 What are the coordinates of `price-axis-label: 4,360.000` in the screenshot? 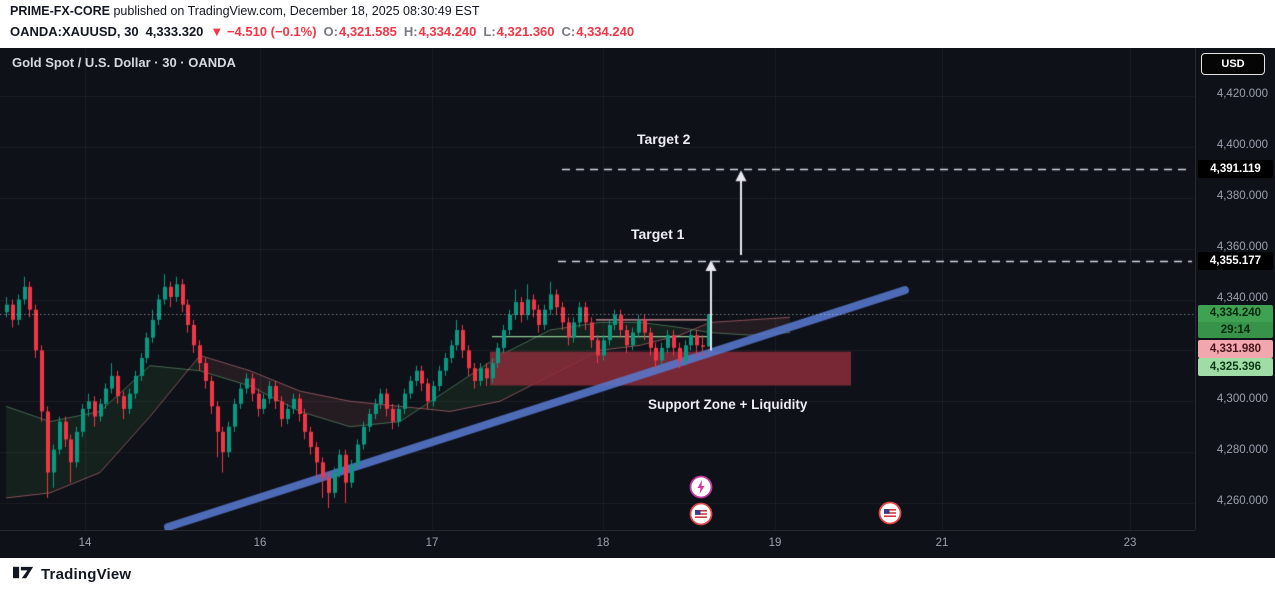 It's located at (1242, 246).